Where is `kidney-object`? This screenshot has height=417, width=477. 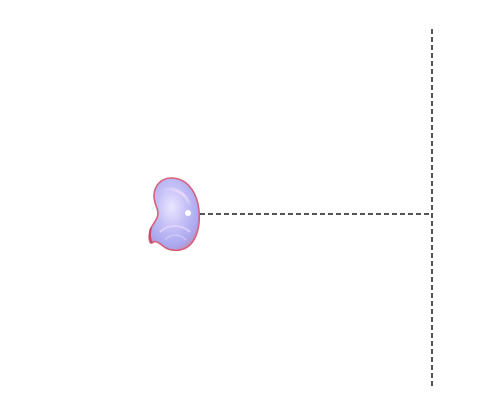
kidney-object is located at coordinates (174, 214).